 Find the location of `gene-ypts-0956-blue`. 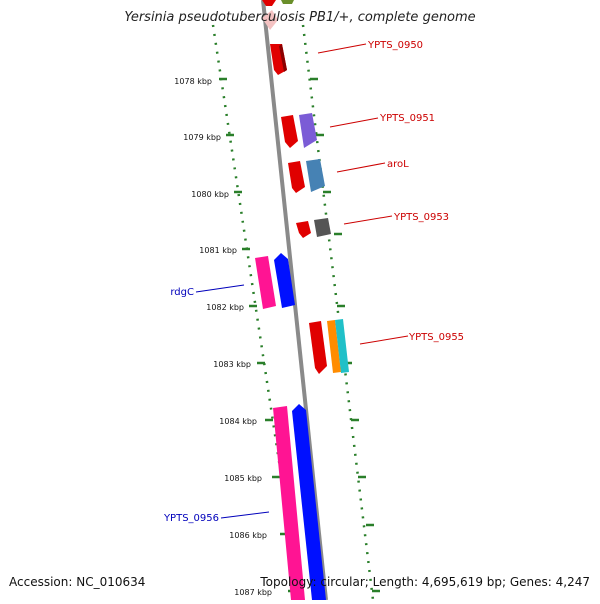

gene-ypts-0956-blue is located at coordinates (309, 502).